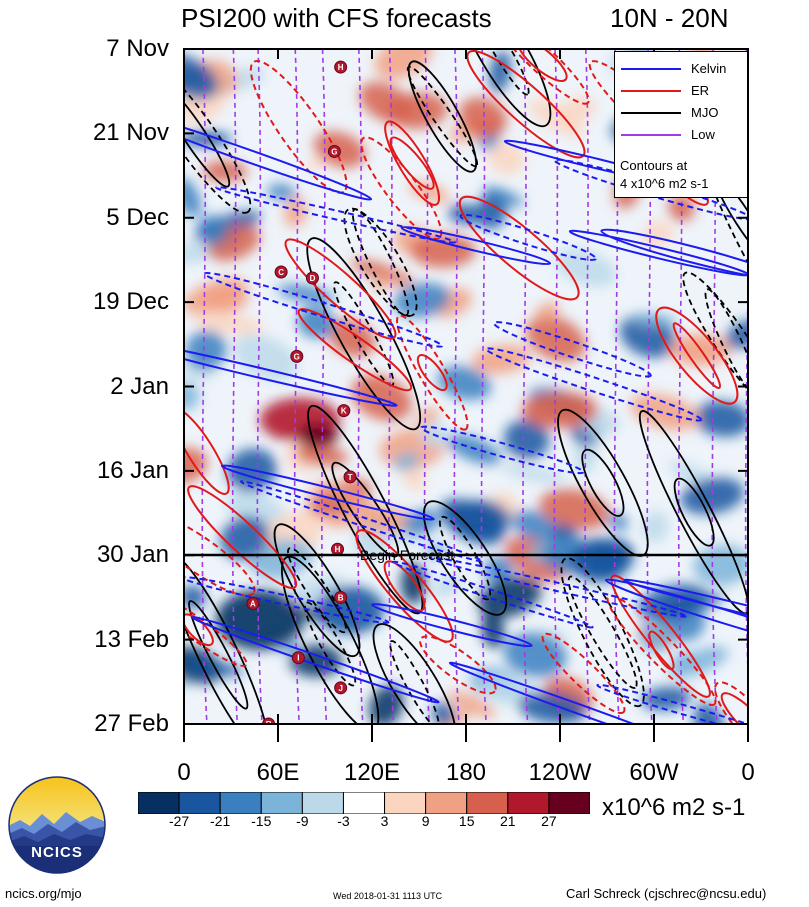 Image resolution: width=809 pixels, height=907 pixels. I want to click on storm-marker: B, so click(341, 597).